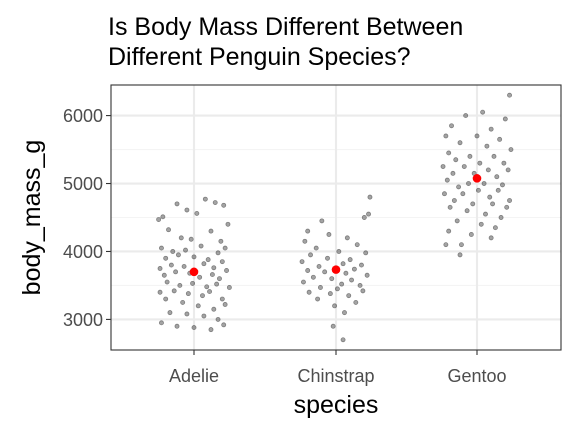 The height and width of the screenshot is (432, 576). Describe the element at coordinates (338, 368) in the screenshot. I see `x-axis: Adelie Chinstrap Gentoo` at that location.